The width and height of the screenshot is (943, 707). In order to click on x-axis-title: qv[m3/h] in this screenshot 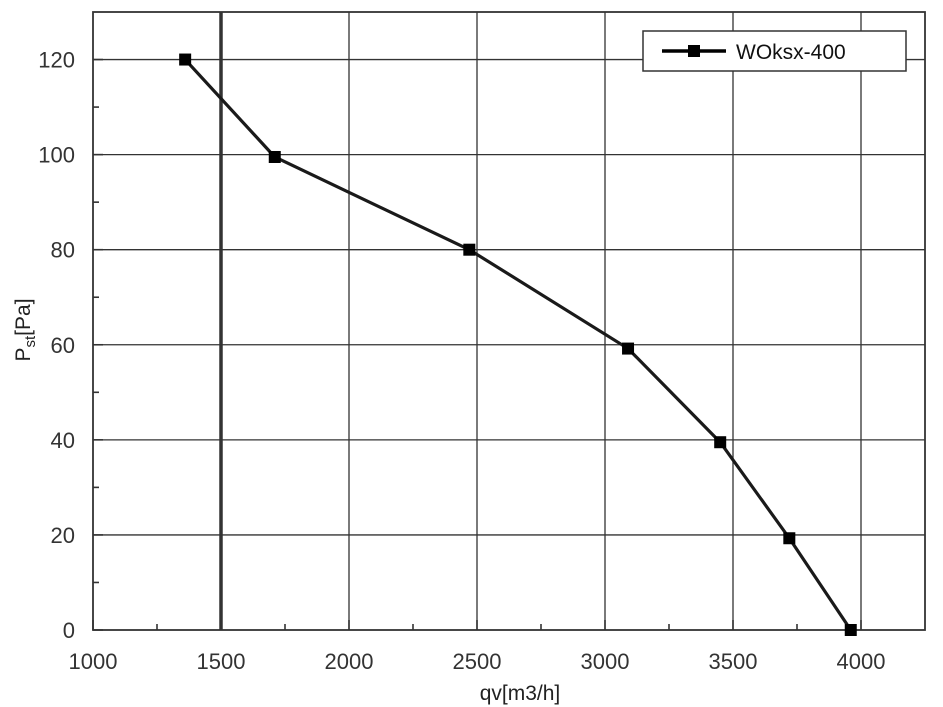, I will do `click(520, 693)`.